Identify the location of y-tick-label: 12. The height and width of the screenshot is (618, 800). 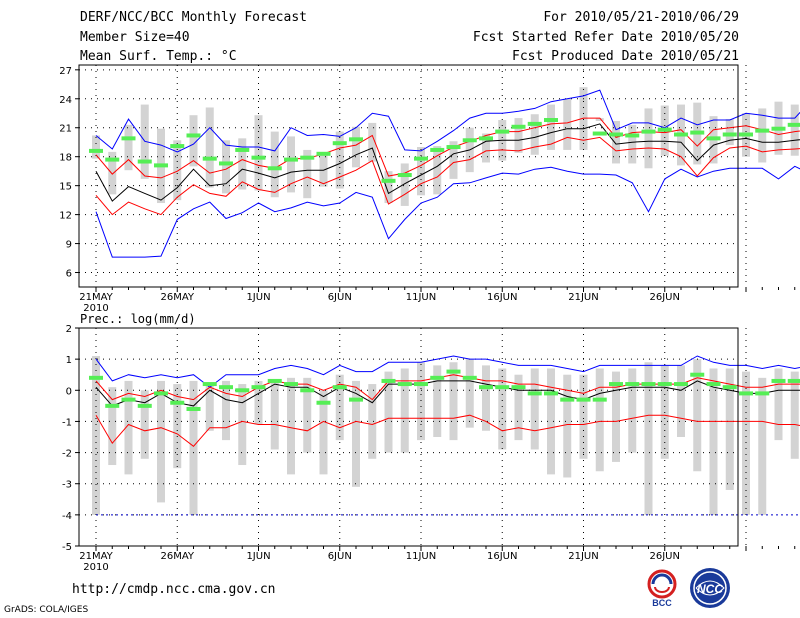
(65, 216).